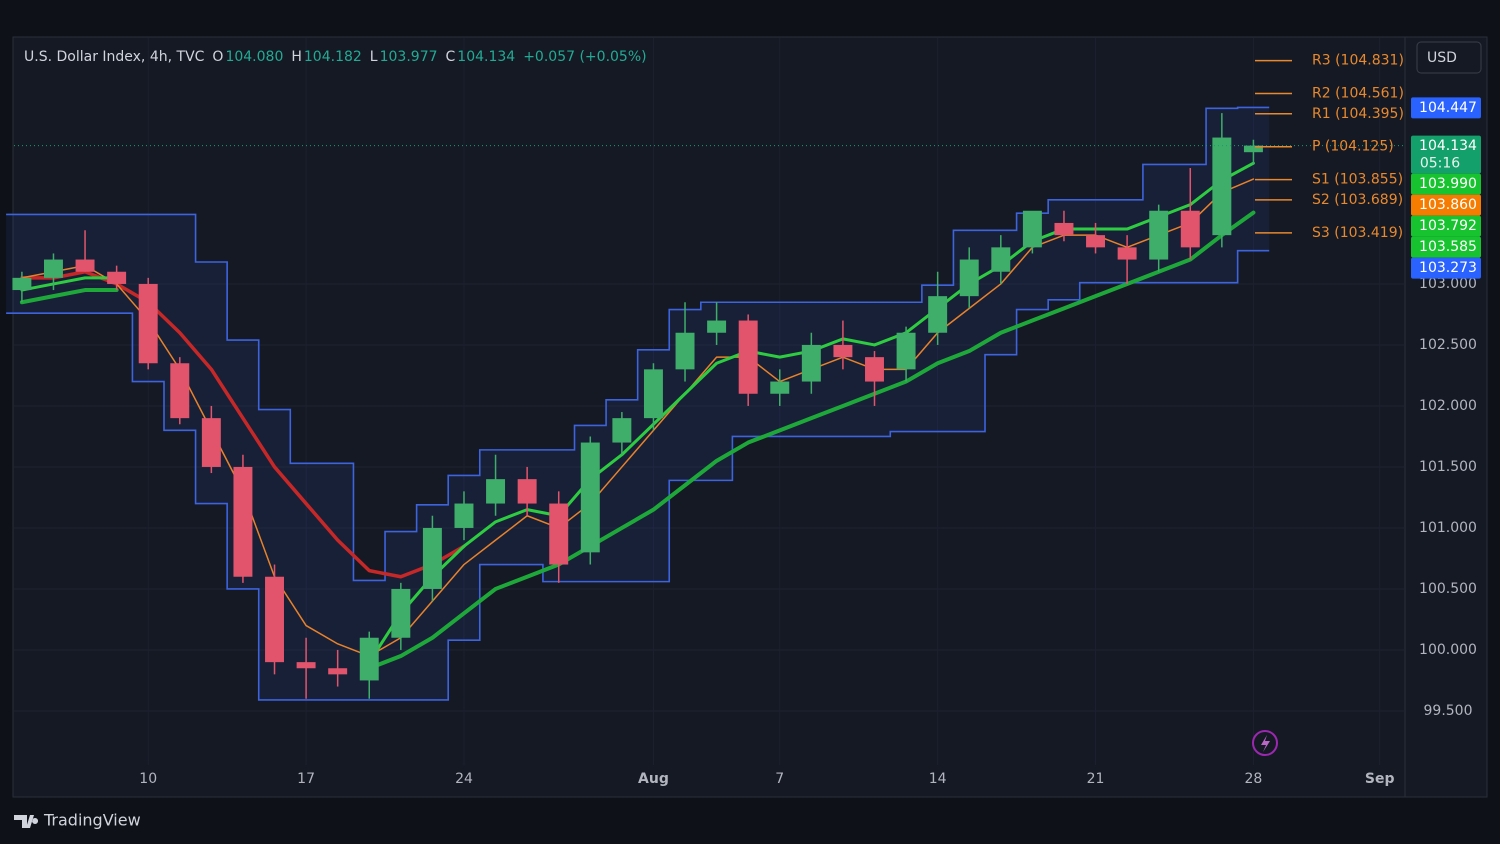  I want to click on x-tick-label: 17, so click(306, 779).